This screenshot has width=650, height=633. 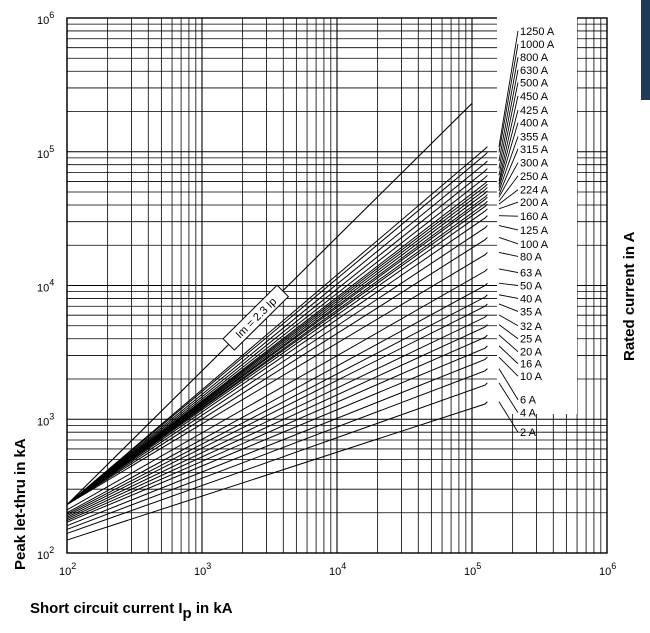 What do you see at coordinates (187, 613) in the screenshot?
I see `x-axis-title-subscript: p` at bounding box center [187, 613].